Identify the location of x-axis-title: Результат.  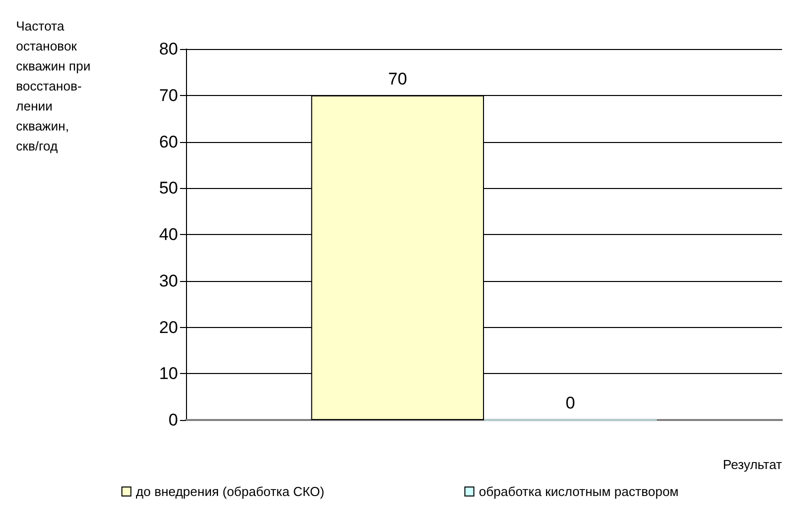
(752, 464).